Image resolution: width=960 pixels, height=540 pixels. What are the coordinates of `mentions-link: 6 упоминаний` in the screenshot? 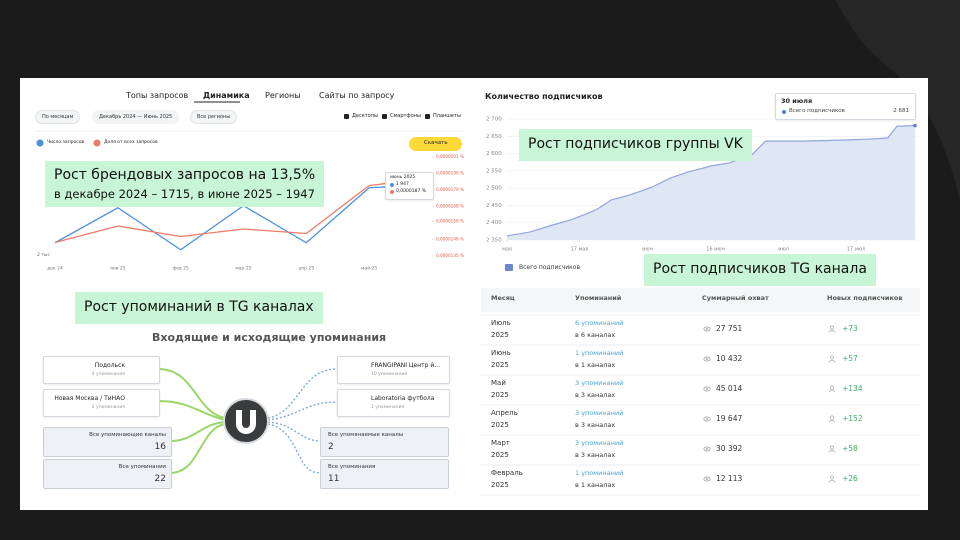 It's located at (599, 323).